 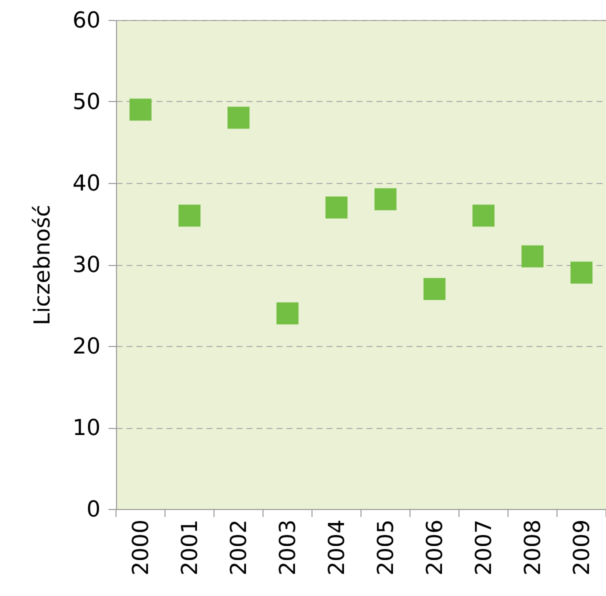 What do you see at coordinates (86, 265) in the screenshot?
I see `y-tick-label: 30` at bounding box center [86, 265].